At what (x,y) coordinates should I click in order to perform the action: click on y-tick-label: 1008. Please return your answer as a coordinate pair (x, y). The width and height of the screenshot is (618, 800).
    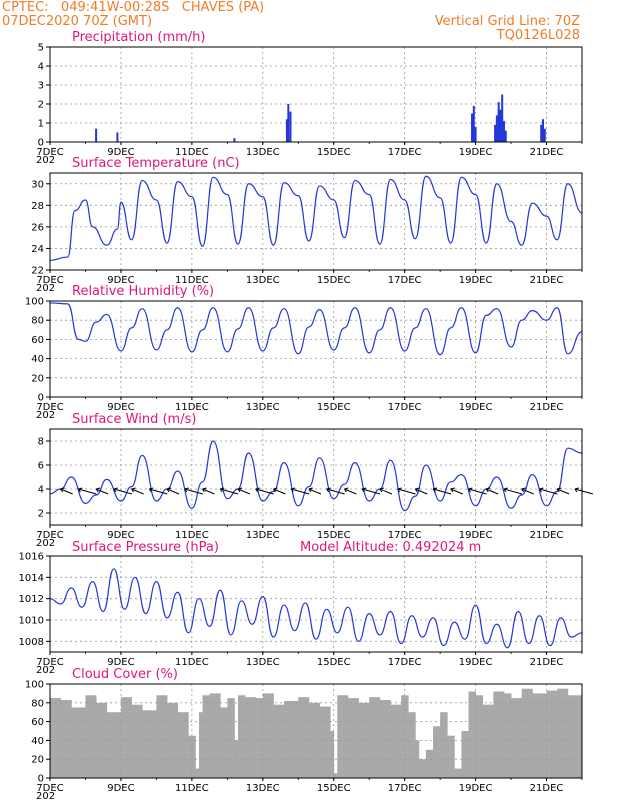
    Looking at the image, I should click on (31, 642).